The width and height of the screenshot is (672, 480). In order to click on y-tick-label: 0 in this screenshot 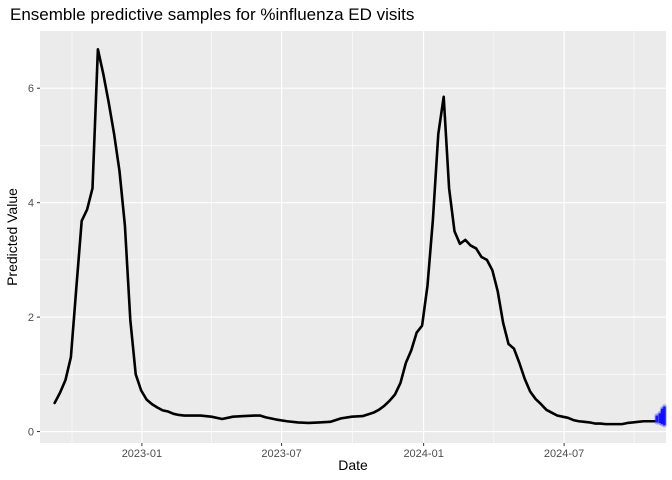, I will do `click(31, 433)`.